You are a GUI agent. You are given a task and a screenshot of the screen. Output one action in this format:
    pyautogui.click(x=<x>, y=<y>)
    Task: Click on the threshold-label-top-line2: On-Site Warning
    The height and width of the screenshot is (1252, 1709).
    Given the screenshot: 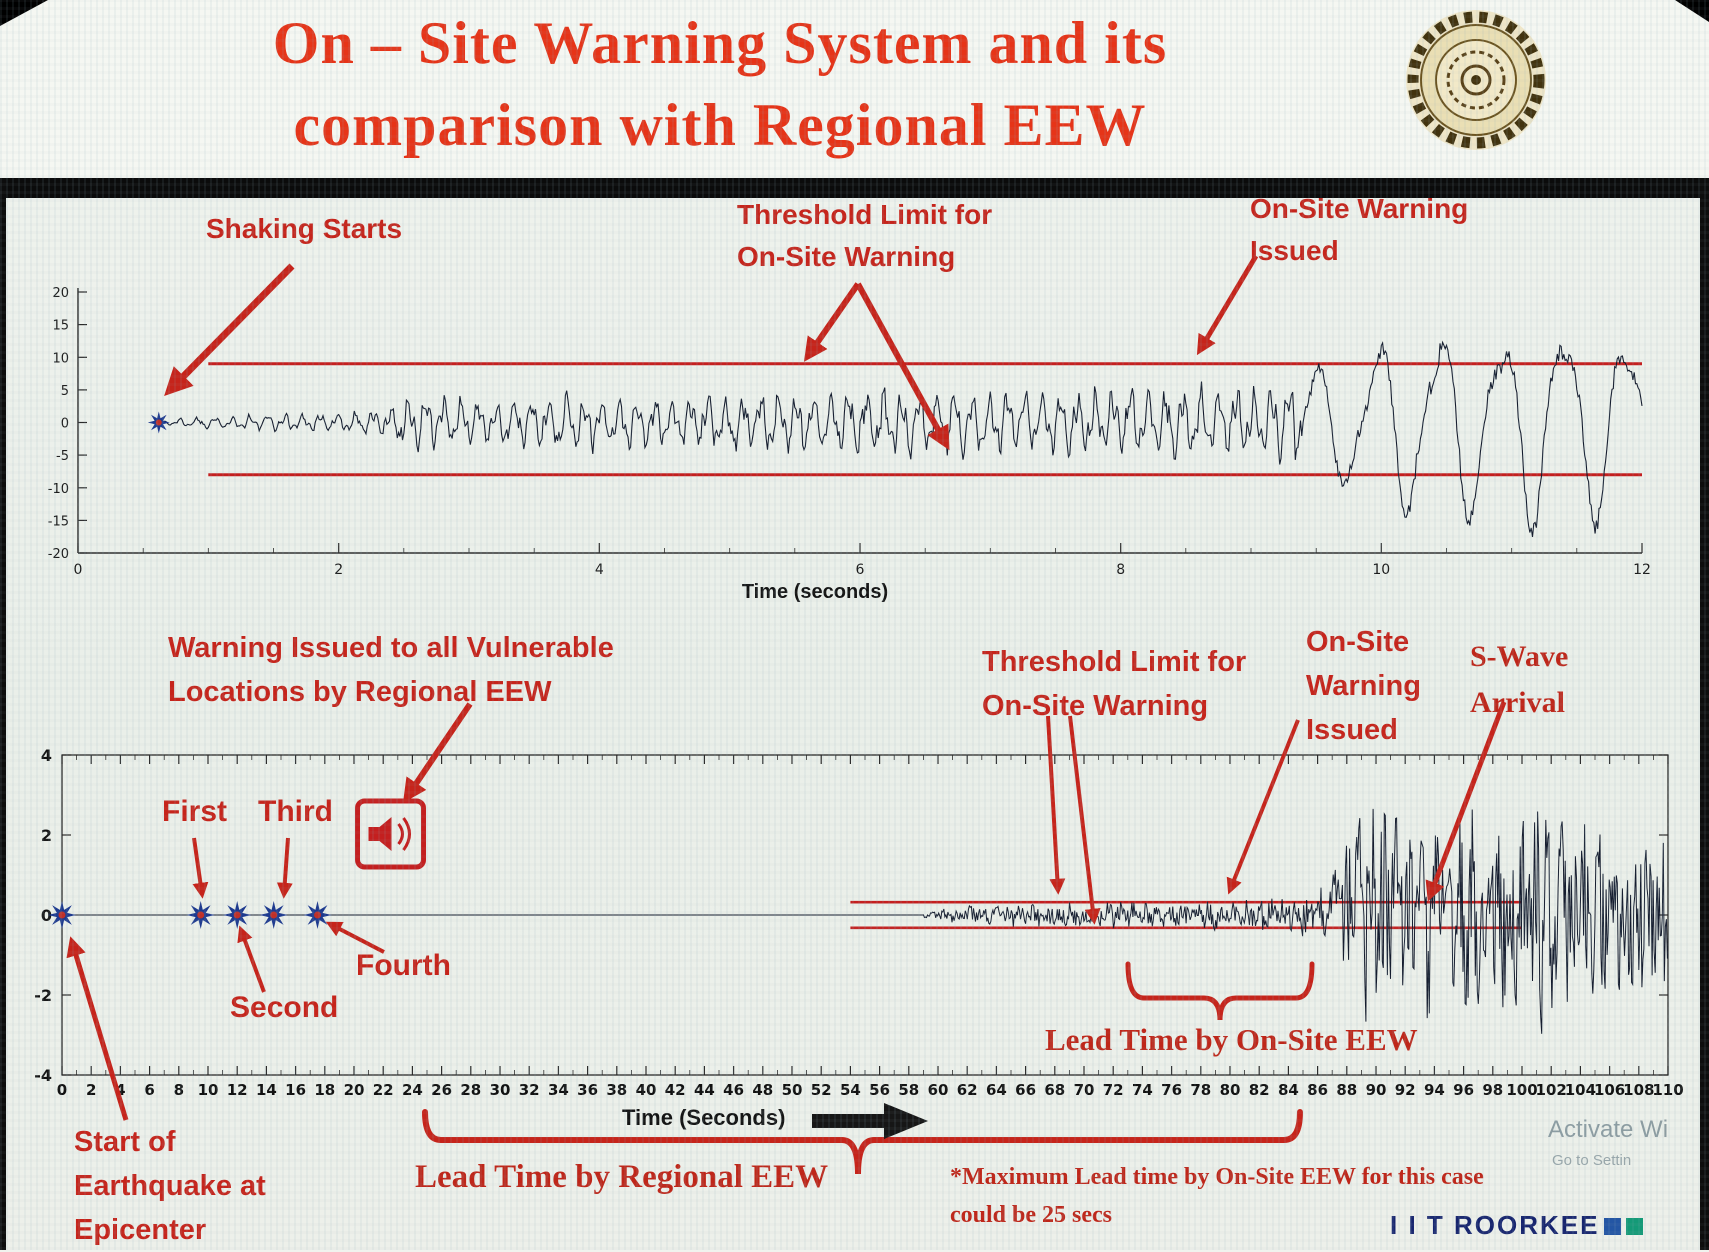 What is the action you would take?
    pyautogui.click(x=846, y=256)
    